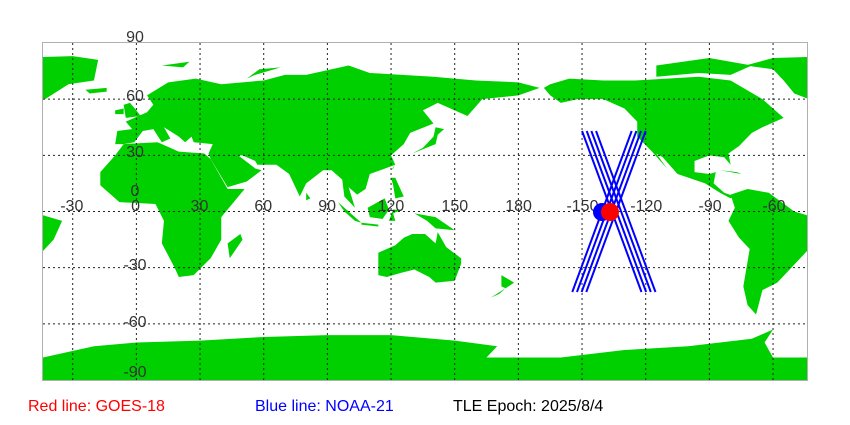 The width and height of the screenshot is (850, 425). What do you see at coordinates (135, 37) in the screenshot?
I see `lat-label: 90` at bounding box center [135, 37].